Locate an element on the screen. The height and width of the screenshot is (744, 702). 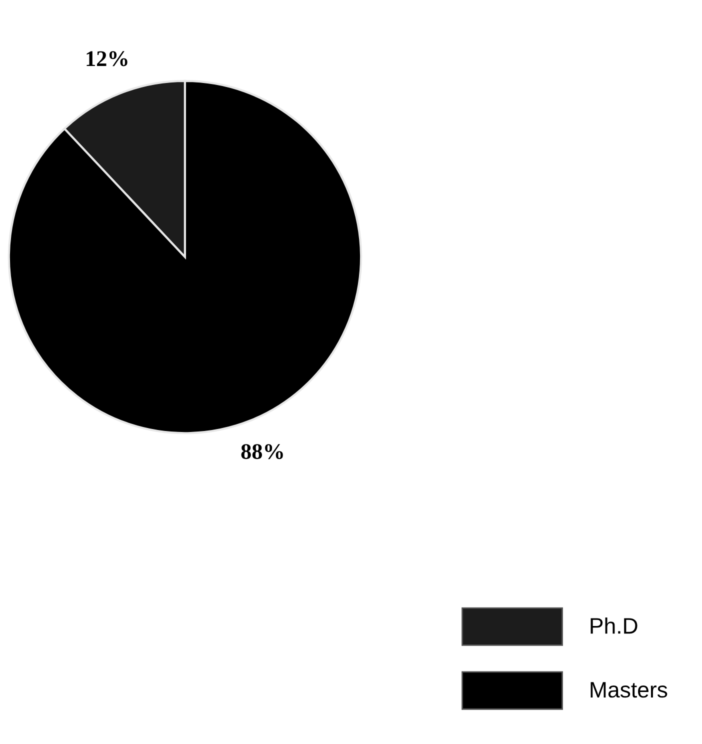
data-label: 12% is located at coordinates (107, 58).